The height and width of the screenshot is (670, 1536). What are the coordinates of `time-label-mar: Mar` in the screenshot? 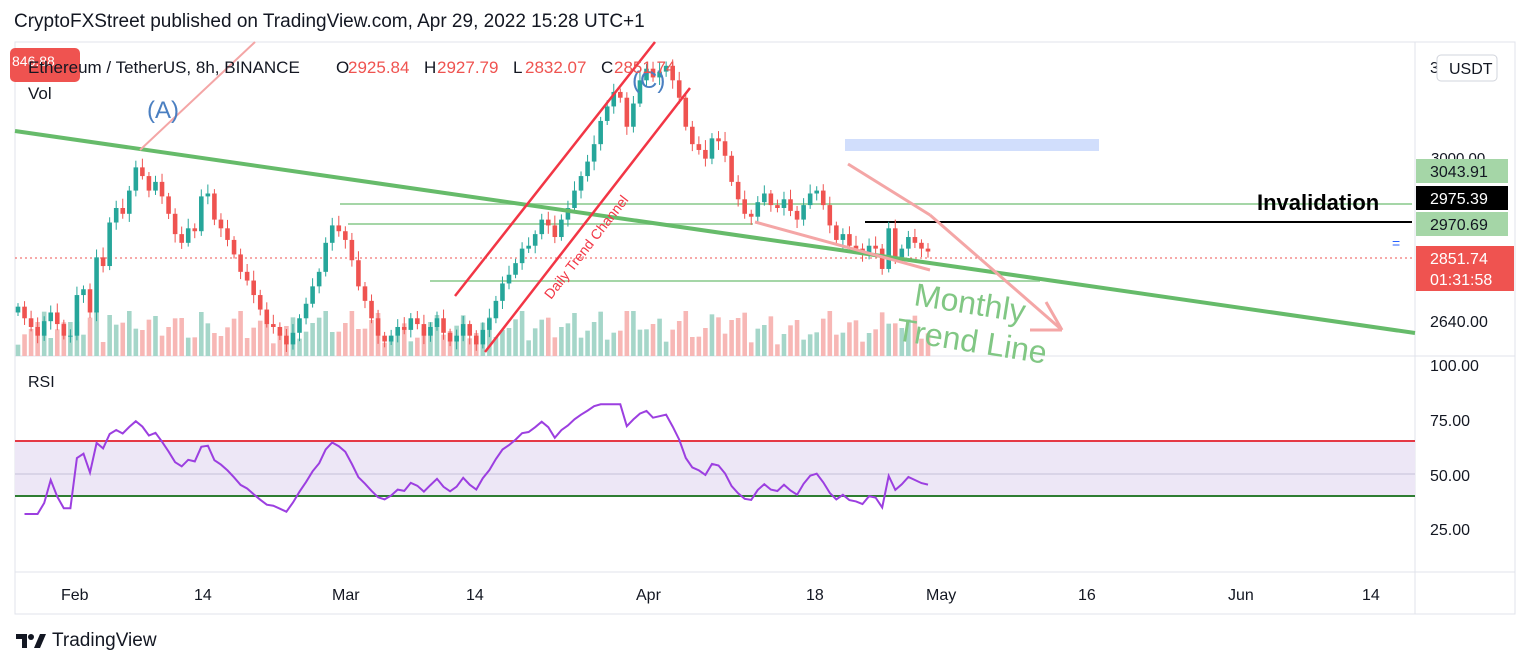 It's located at (346, 595).